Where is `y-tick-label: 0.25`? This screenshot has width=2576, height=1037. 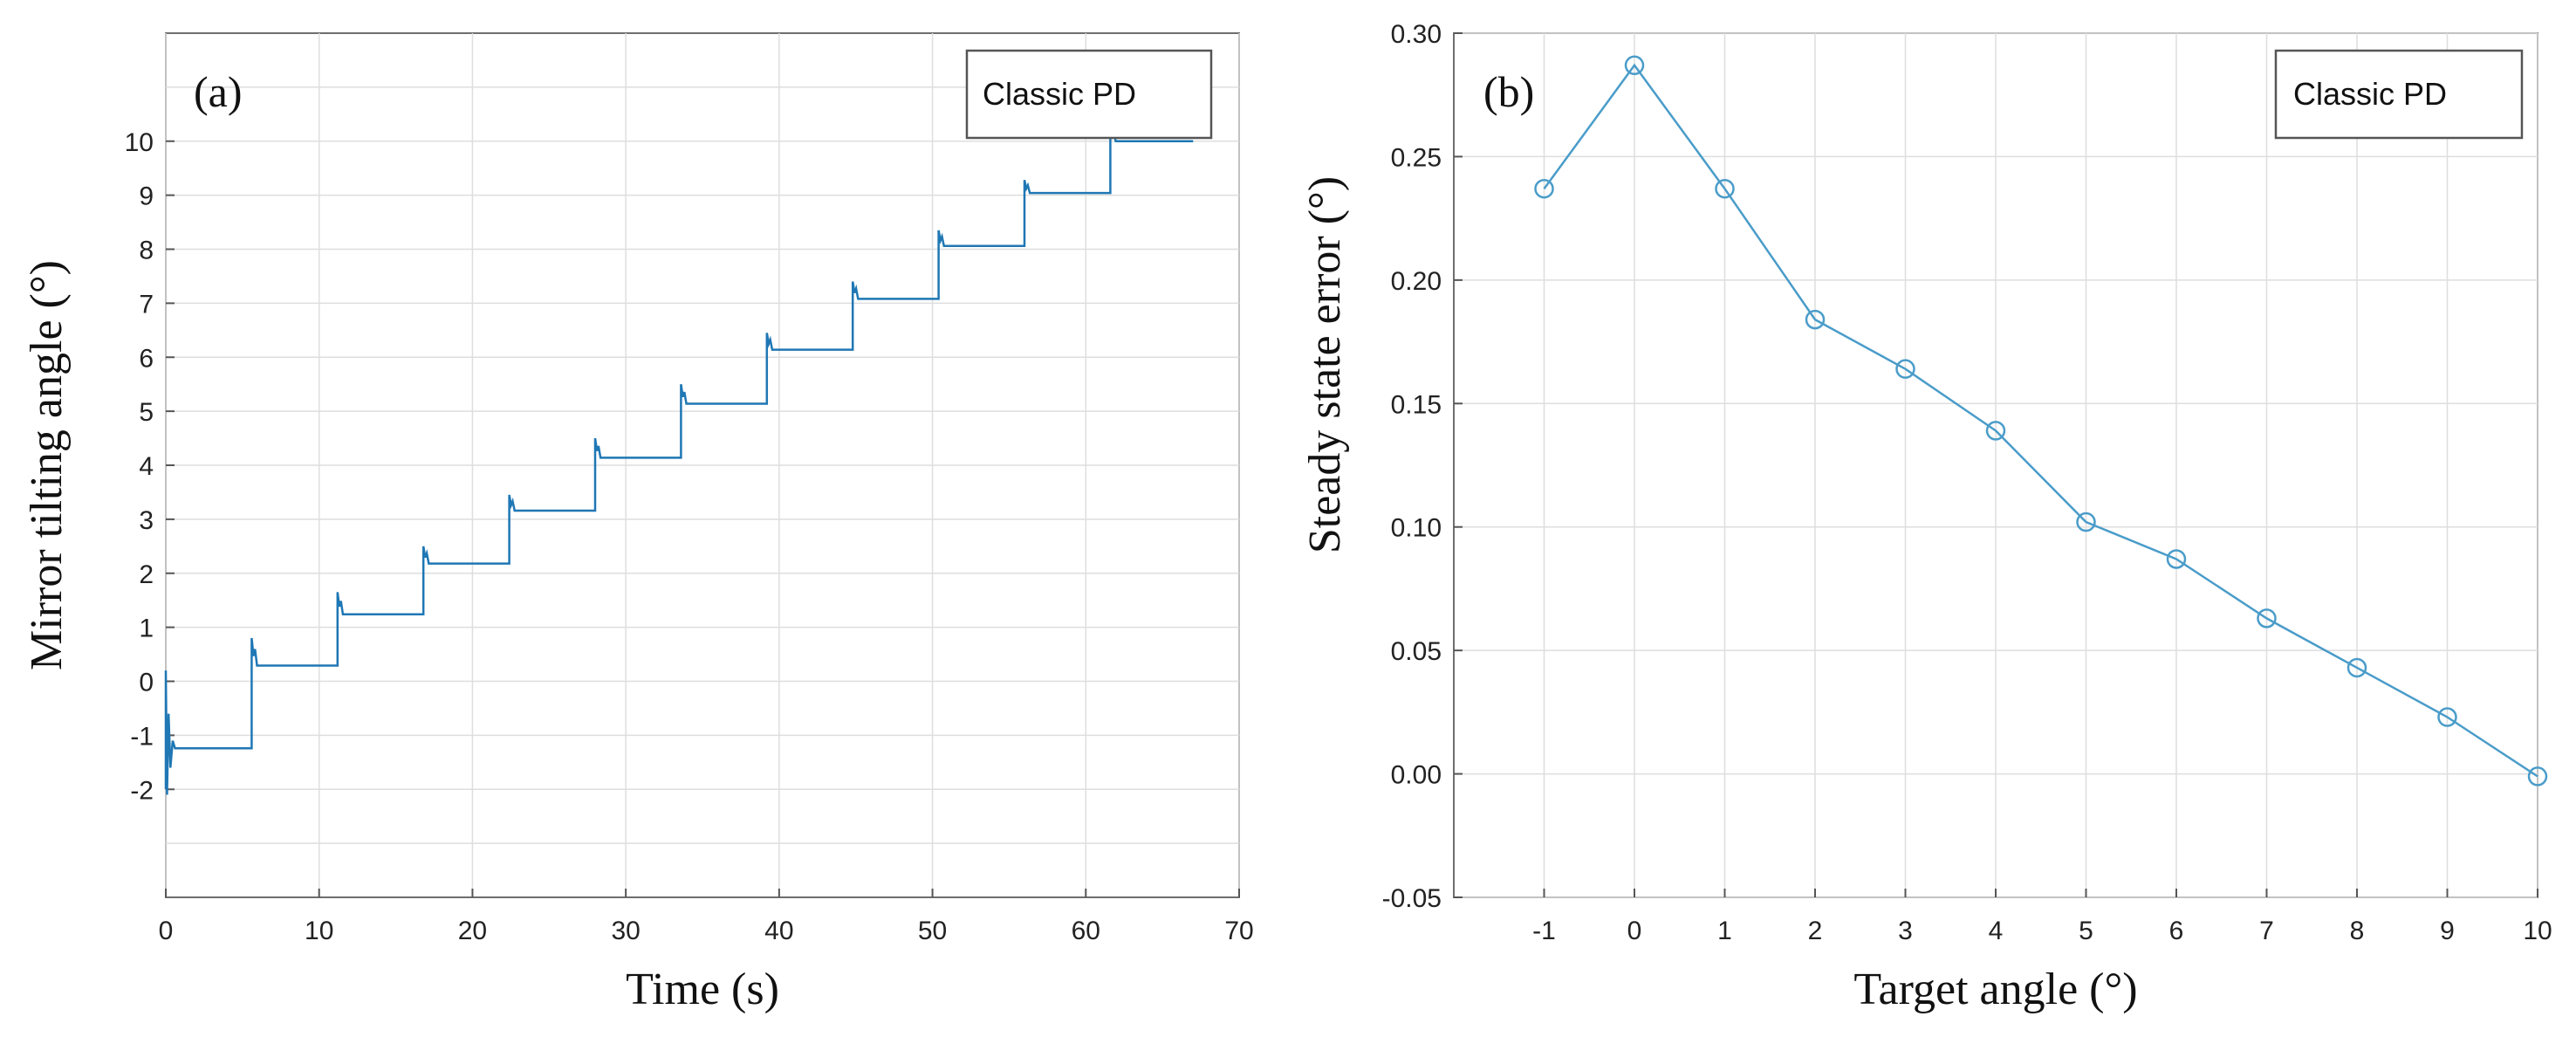
y-tick-label: 0.25 is located at coordinates (1417, 158).